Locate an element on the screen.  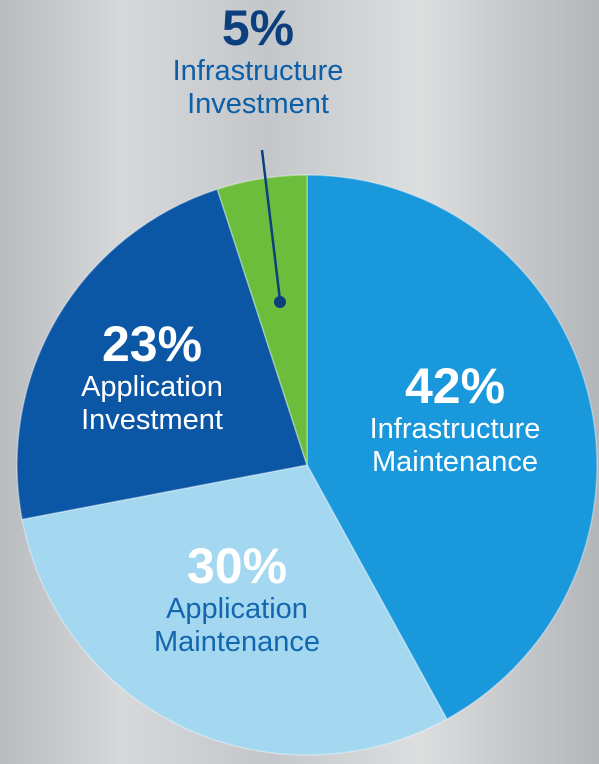
value-label: 5% is located at coordinates (258, 28).